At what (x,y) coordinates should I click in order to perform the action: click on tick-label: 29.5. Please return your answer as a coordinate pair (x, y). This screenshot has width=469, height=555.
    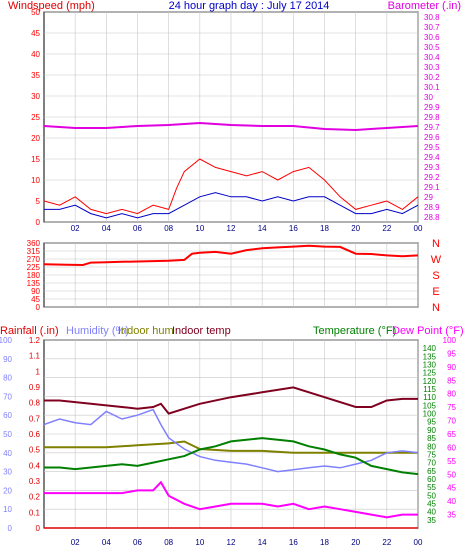
    Looking at the image, I should click on (432, 147).